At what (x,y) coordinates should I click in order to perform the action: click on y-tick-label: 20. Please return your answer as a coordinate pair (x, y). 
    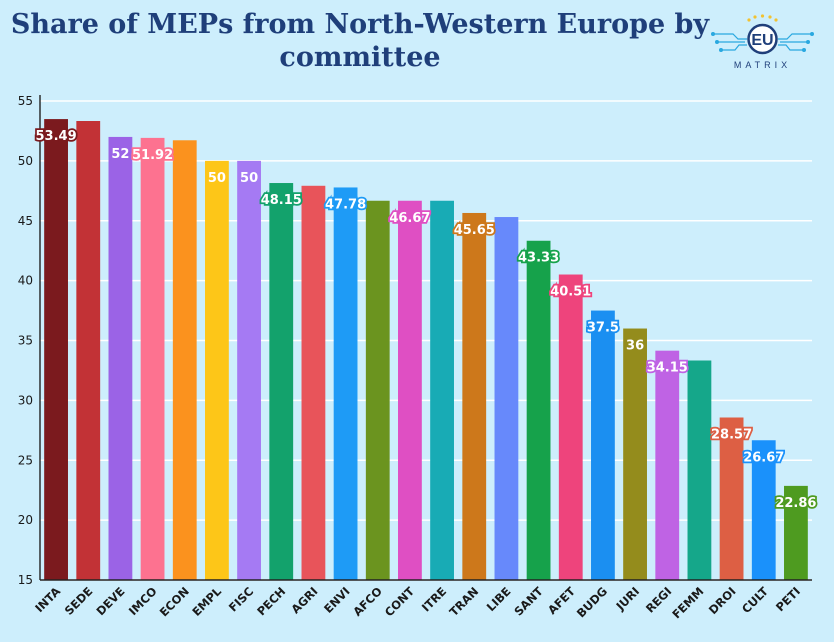
    Looking at the image, I should click on (25, 520).